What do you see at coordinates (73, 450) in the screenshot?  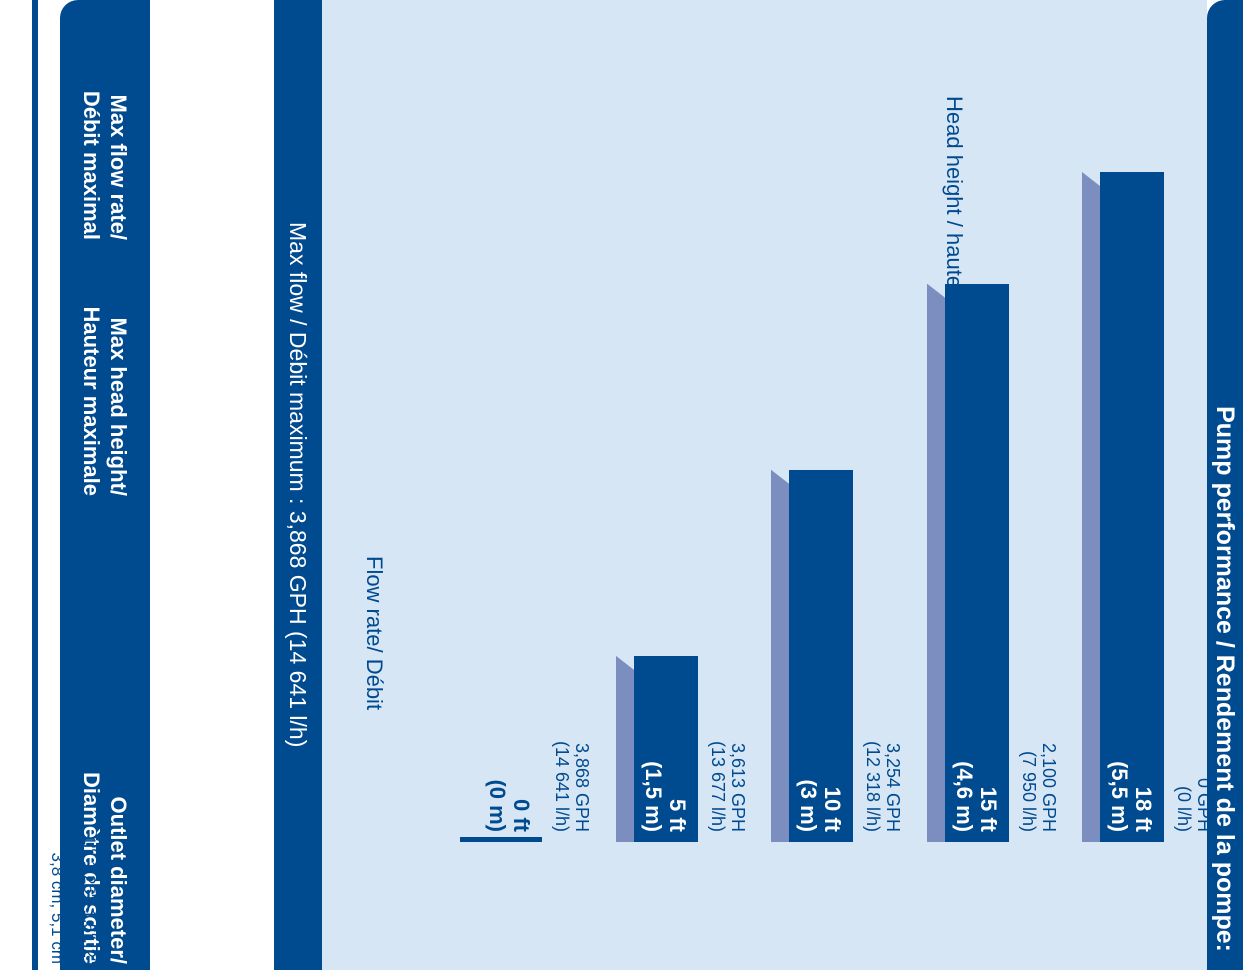 I see `spec-value-line: 18 ft (5,5 m)` at bounding box center [73, 450].